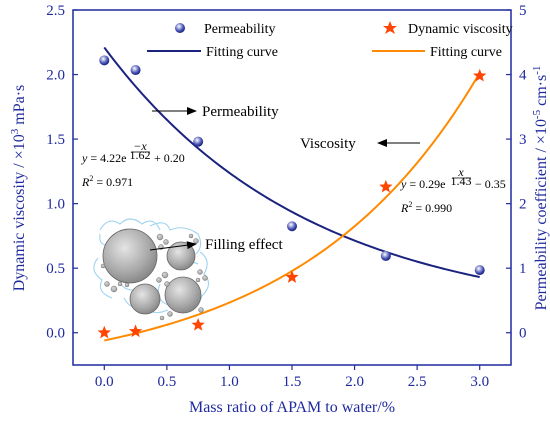 The image size is (550, 427). What do you see at coordinates (166, 382) in the screenshot?
I see `x-tick-label: 0.5` at bounding box center [166, 382].